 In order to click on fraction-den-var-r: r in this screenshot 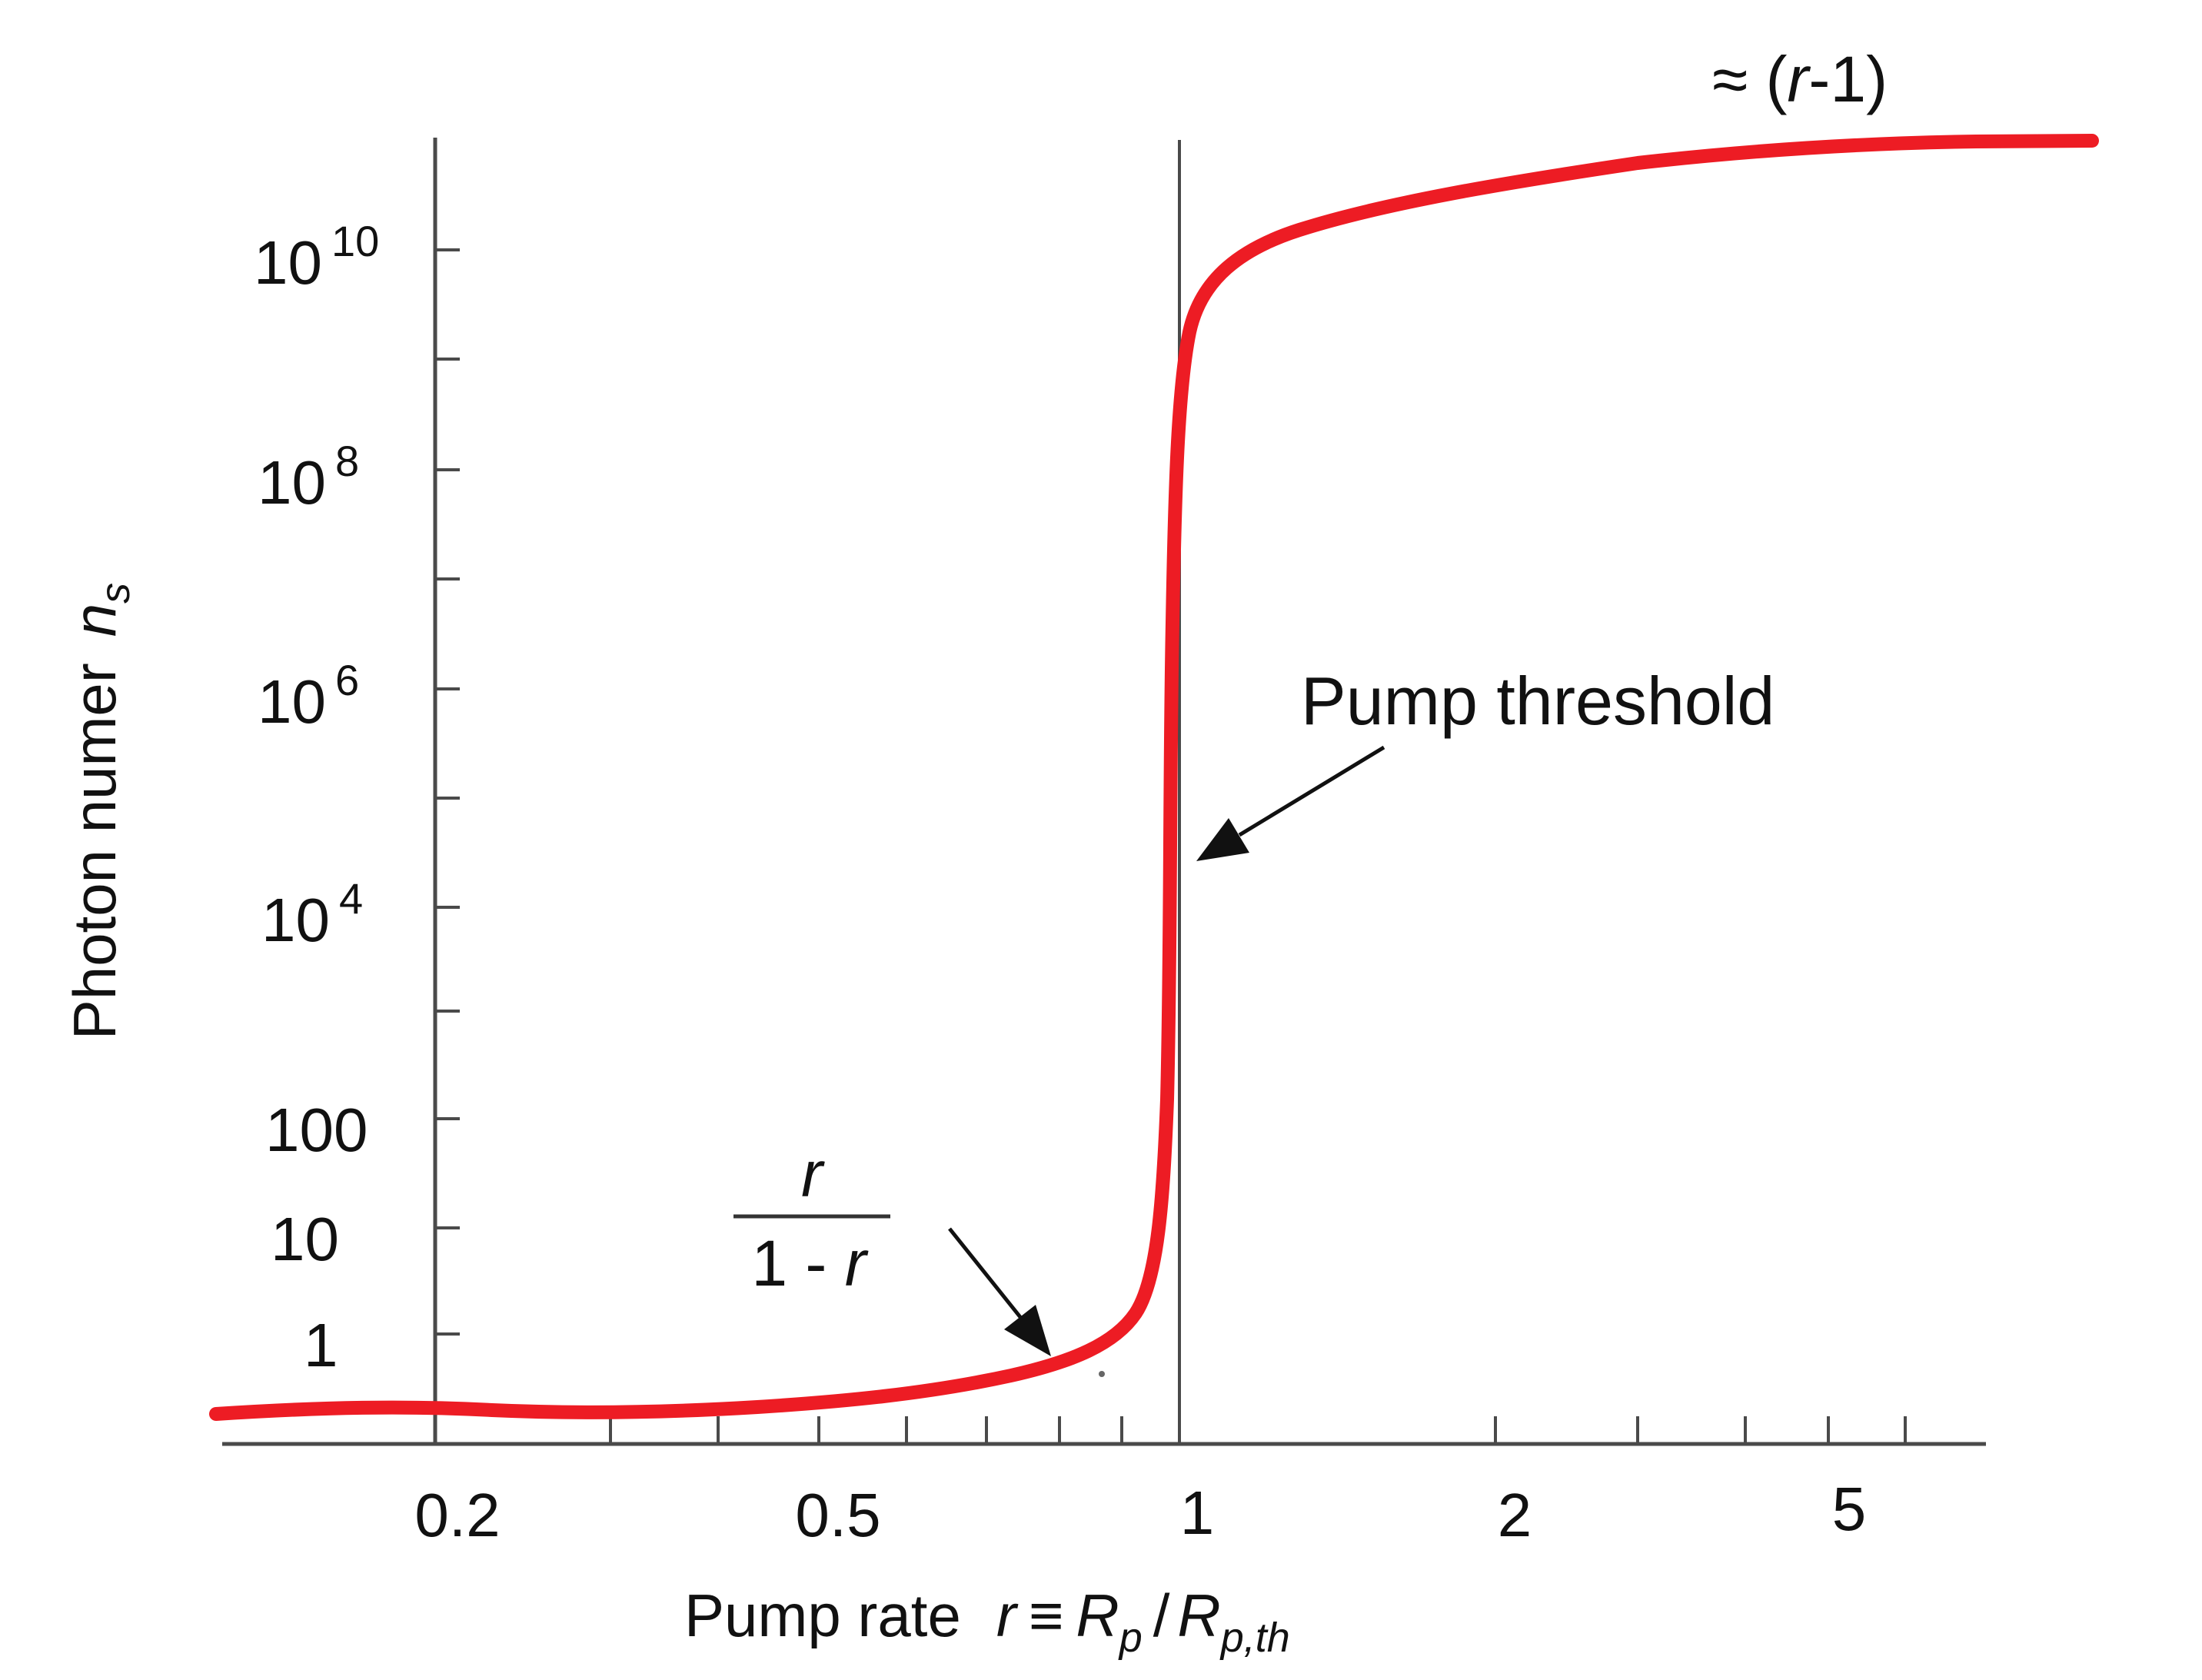, I will do `click(857, 1263)`.